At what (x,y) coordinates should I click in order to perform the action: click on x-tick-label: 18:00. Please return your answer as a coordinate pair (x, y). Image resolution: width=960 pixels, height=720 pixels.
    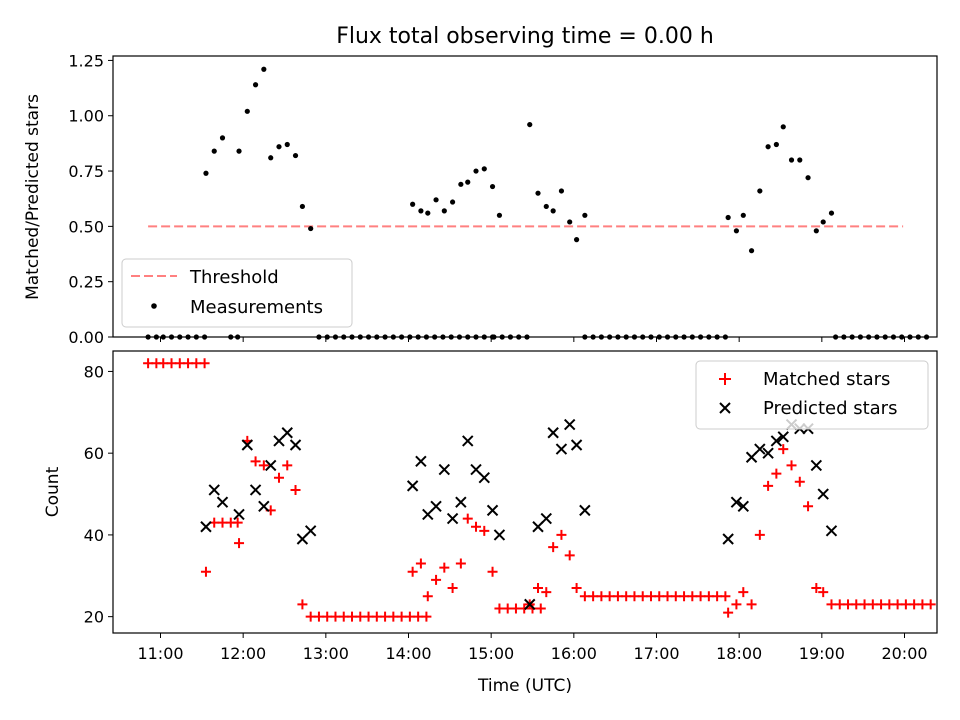
    Looking at the image, I should click on (739, 653).